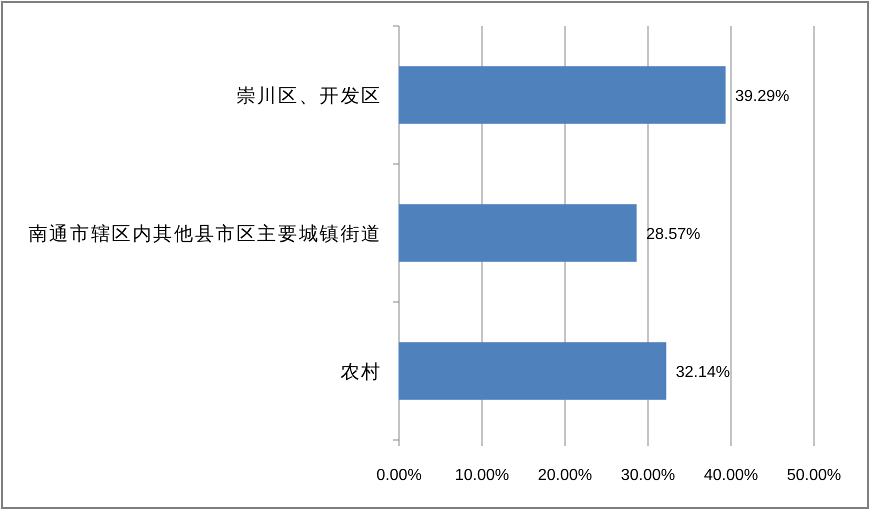 The height and width of the screenshot is (511, 871). I want to click on x-tick-label: 10.00%, so click(482, 475).